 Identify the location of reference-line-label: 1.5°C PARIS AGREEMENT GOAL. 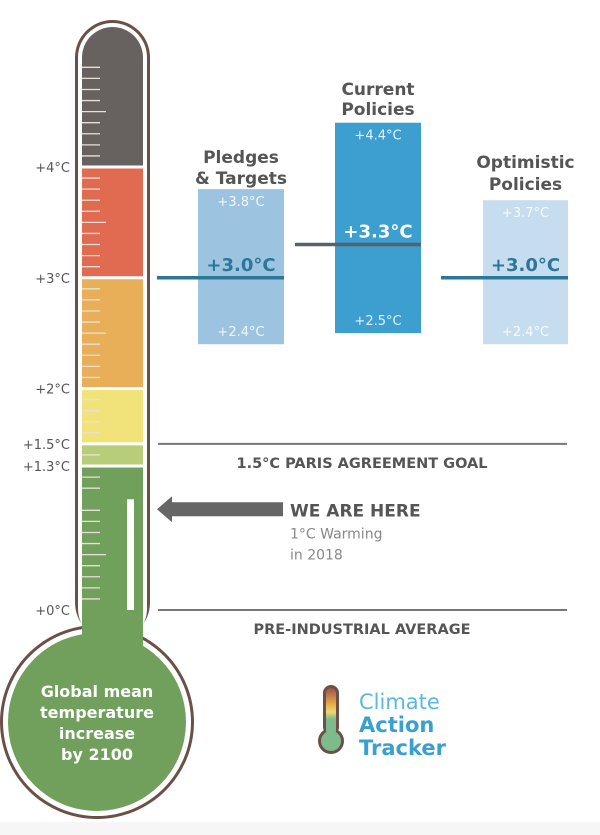
(361, 464).